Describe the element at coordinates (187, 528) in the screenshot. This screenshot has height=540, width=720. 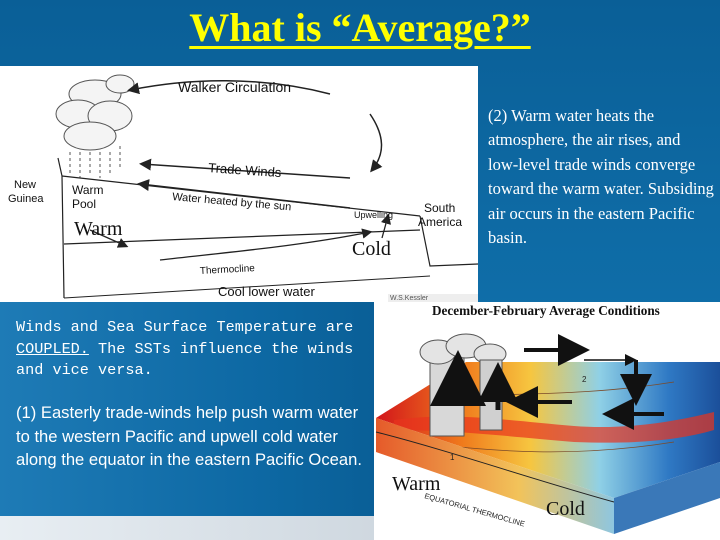
I see `bottom-strip` at that location.